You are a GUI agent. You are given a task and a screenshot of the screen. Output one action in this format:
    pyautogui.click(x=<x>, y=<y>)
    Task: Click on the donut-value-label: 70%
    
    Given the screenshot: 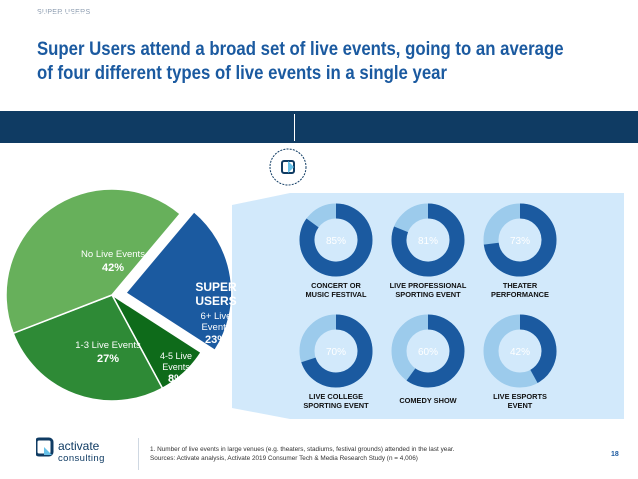 What is the action you would take?
    pyautogui.click(x=336, y=352)
    